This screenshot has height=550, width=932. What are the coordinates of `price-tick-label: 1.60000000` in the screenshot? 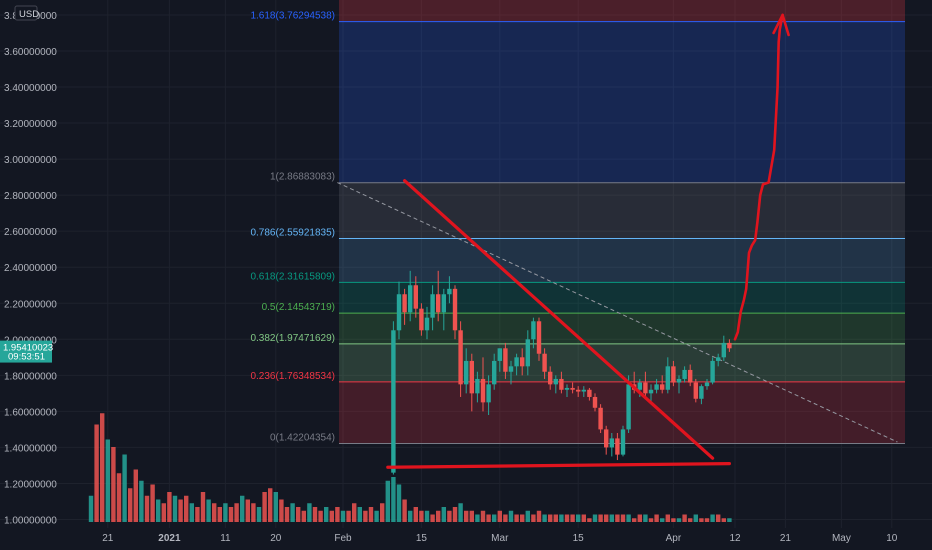 It's located at (30, 412).